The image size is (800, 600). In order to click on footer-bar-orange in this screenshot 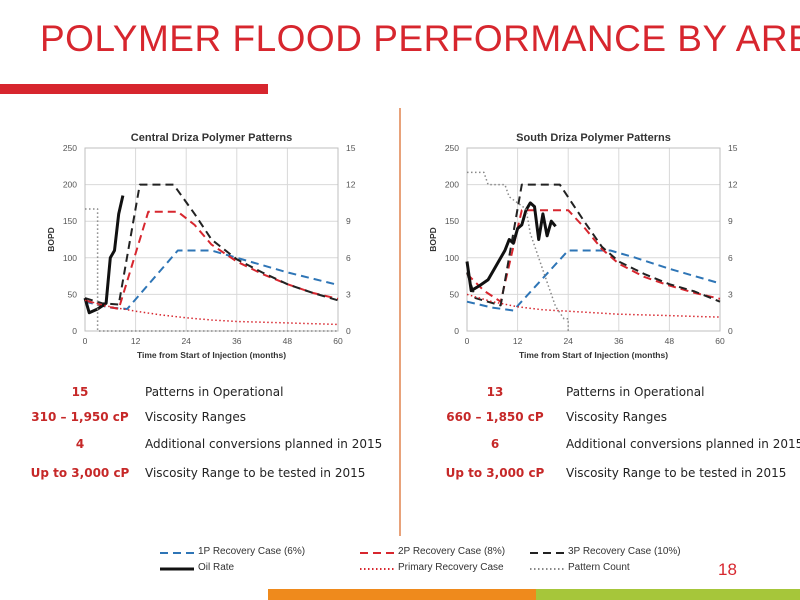, I will do `click(402, 594)`.